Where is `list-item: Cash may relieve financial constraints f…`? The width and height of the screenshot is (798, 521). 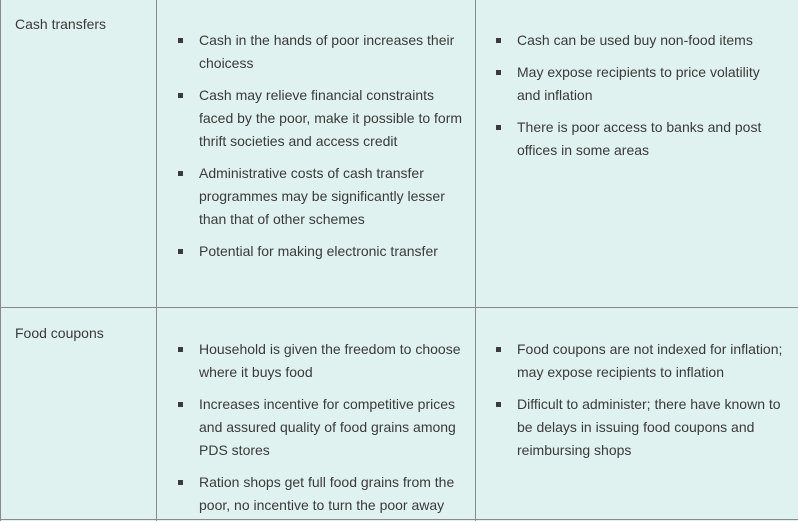
list-item: Cash may relieve financial constraints f… is located at coordinates (320, 118).